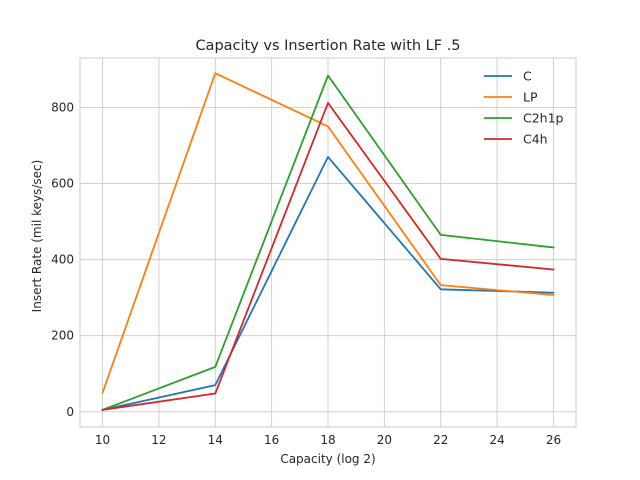  I want to click on x-tick-label: 18, so click(327, 440).